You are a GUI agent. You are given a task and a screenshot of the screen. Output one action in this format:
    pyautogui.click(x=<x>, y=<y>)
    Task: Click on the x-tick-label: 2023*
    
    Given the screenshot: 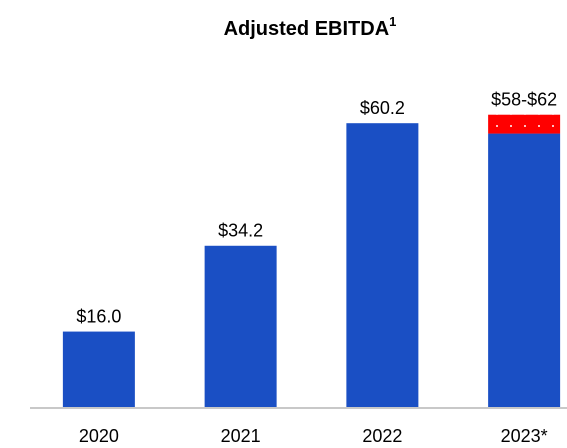 What is the action you would take?
    pyautogui.click(x=524, y=436)
    